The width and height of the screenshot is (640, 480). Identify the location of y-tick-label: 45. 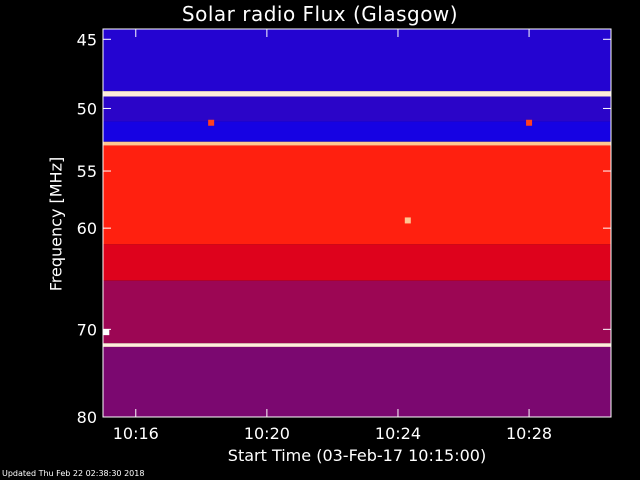
(87, 39).